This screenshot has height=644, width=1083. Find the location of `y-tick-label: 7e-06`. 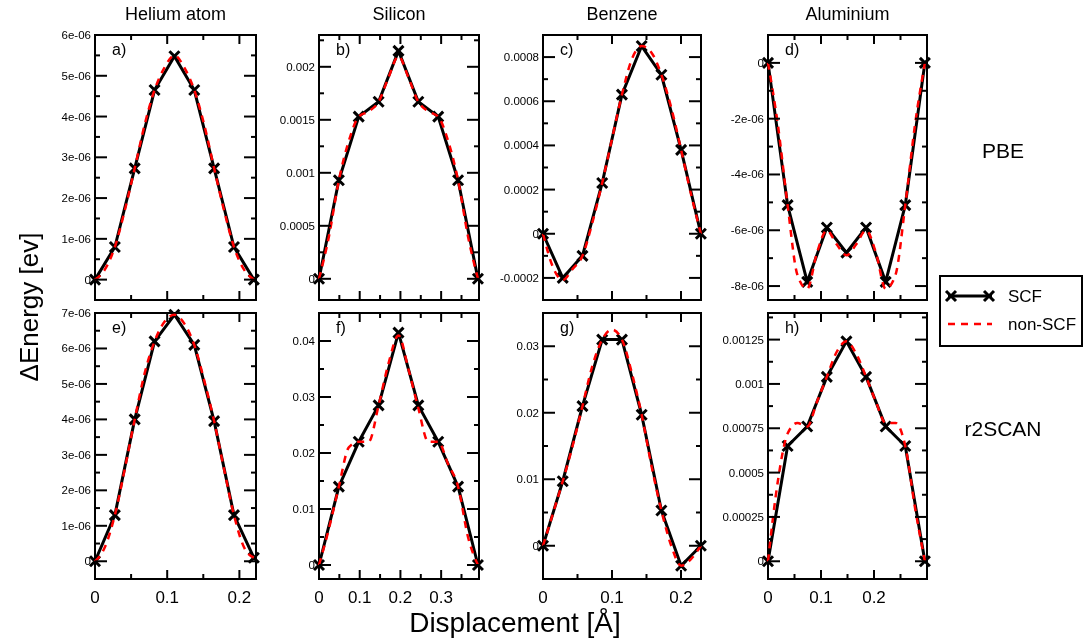

y-tick-label: 7e-06 is located at coordinates (76, 313).